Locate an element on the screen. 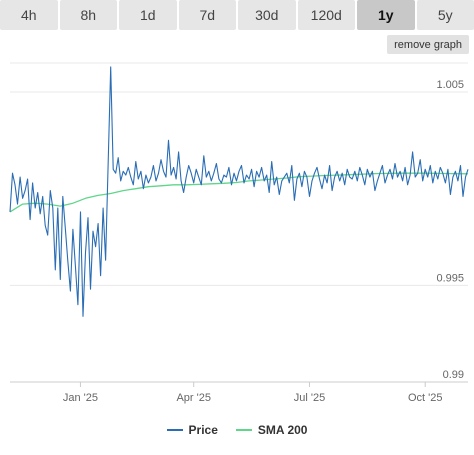 This screenshot has height=455, width=474. legend-item-price: Price is located at coordinates (192, 430).